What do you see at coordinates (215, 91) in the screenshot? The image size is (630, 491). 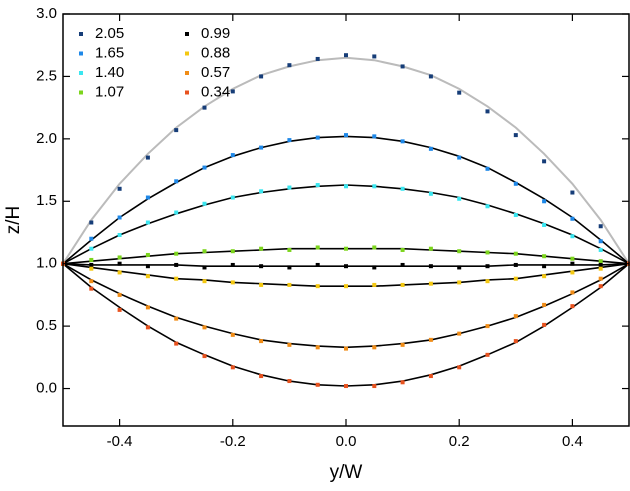 I see `legend-label: 0.34` at bounding box center [215, 91].